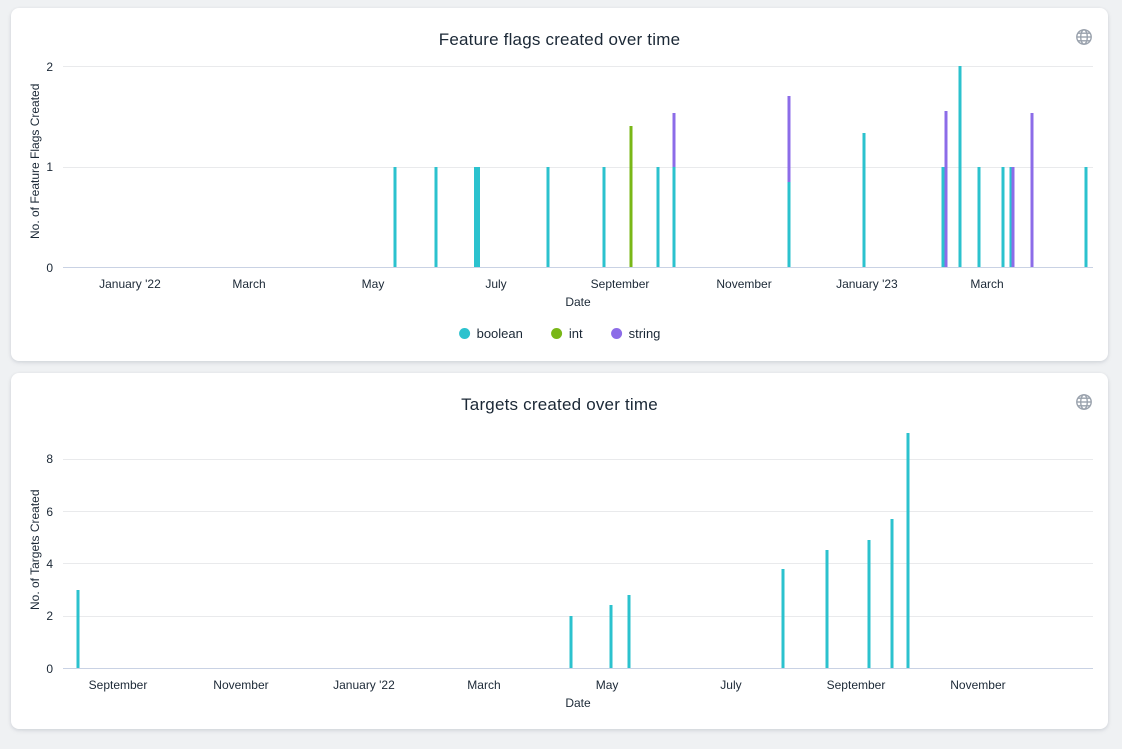 The height and width of the screenshot is (749, 1122). Describe the element at coordinates (35, 550) in the screenshot. I see `y-axis-title: No. of Targets Created` at that location.